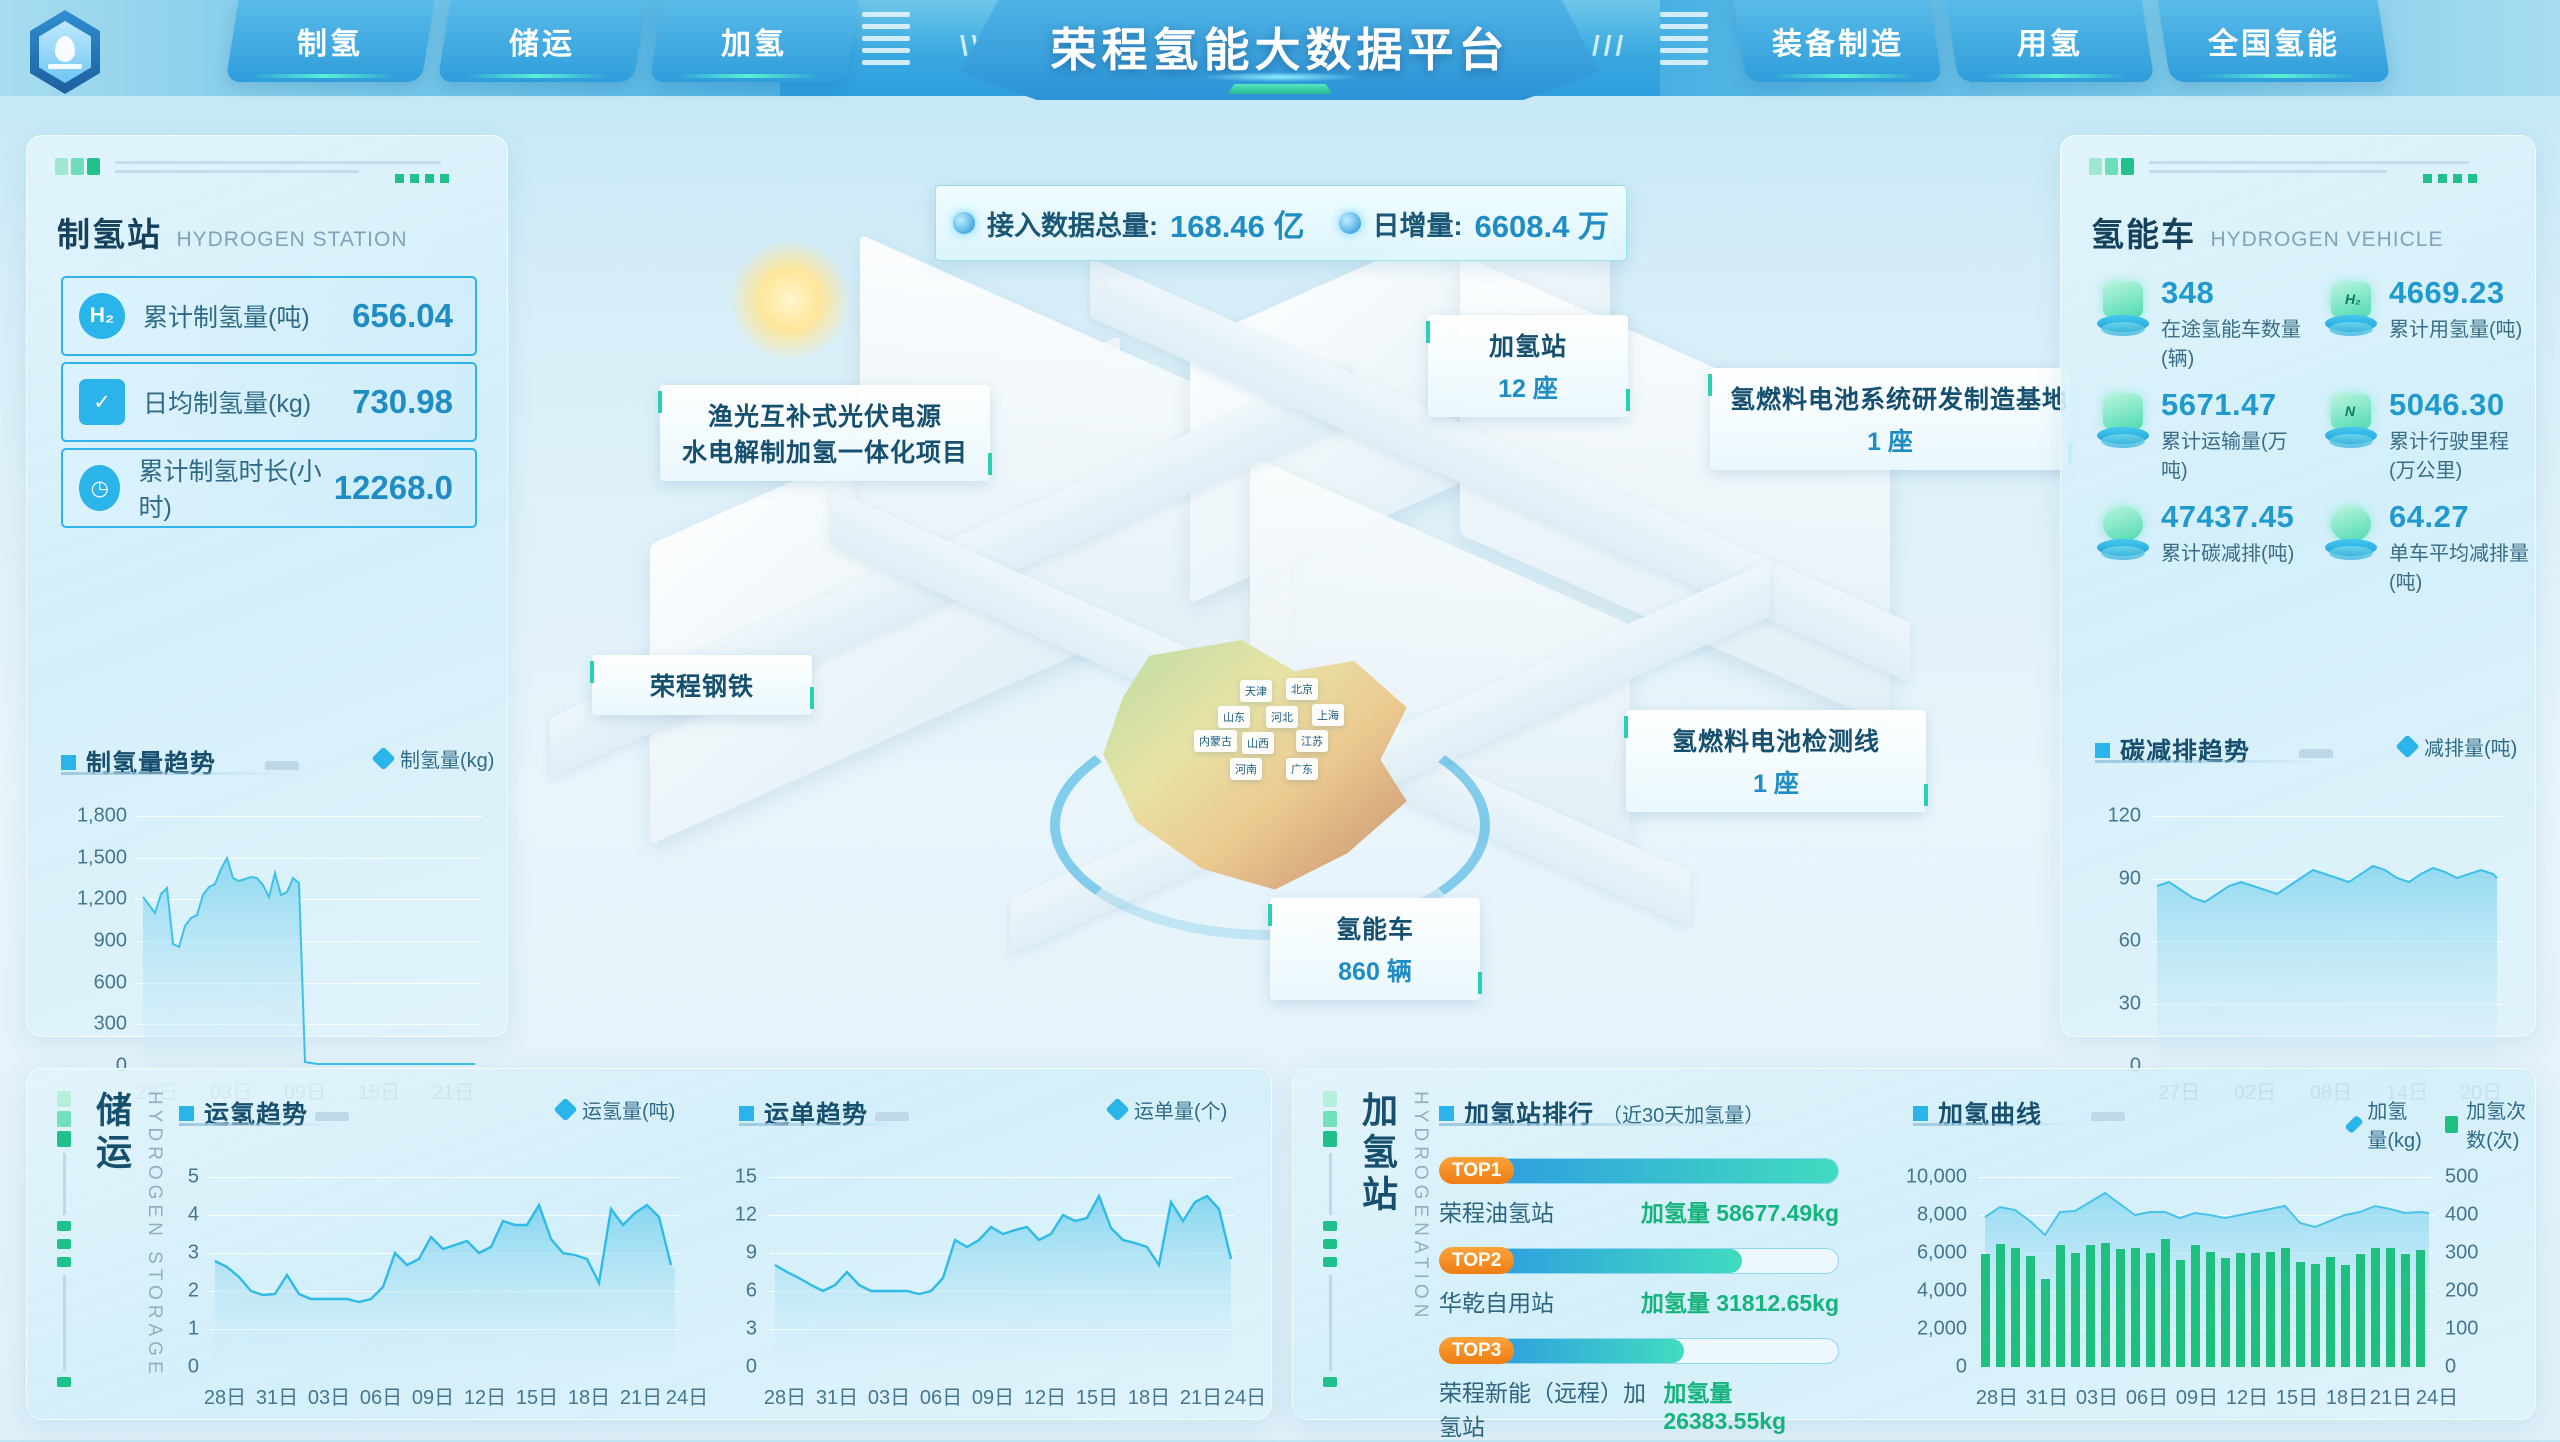 The width and height of the screenshot is (2560, 1442). Describe the element at coordinates (2219, 404) in the screenshot. I see `stat-value: 5671.47` at that location.